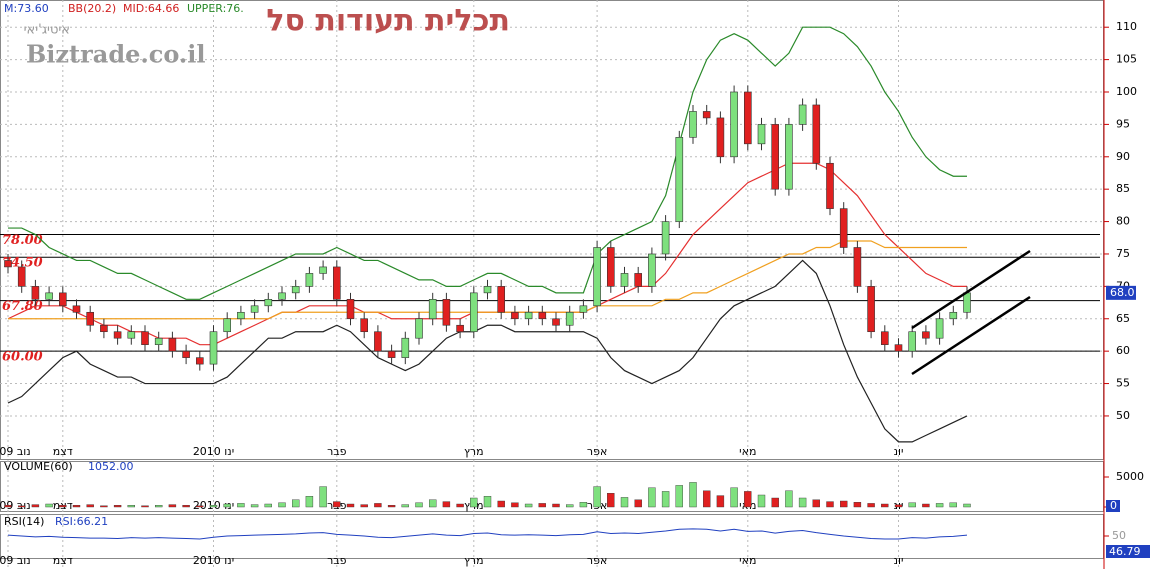 The height and width of the screenshot is (569, 1155). What do you see at coordinates (971, 335) in the screenshot?
I see `trend-line` at bounding box center [971, 335].